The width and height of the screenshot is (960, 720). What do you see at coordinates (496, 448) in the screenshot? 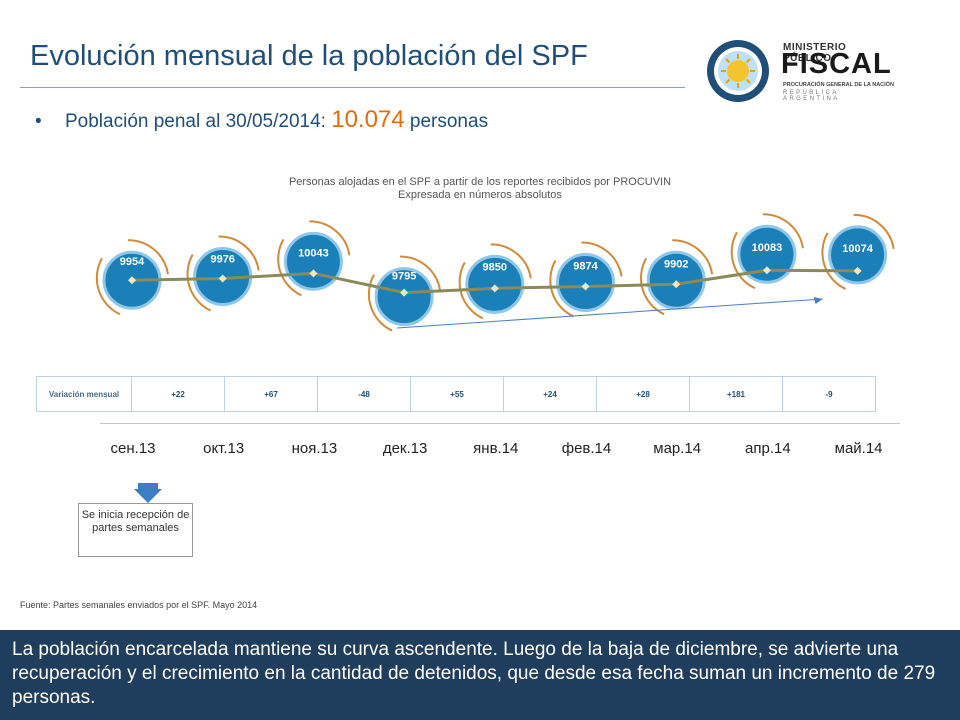
I see `x-tick-label: янв.14` at bounding box center [496, 448].